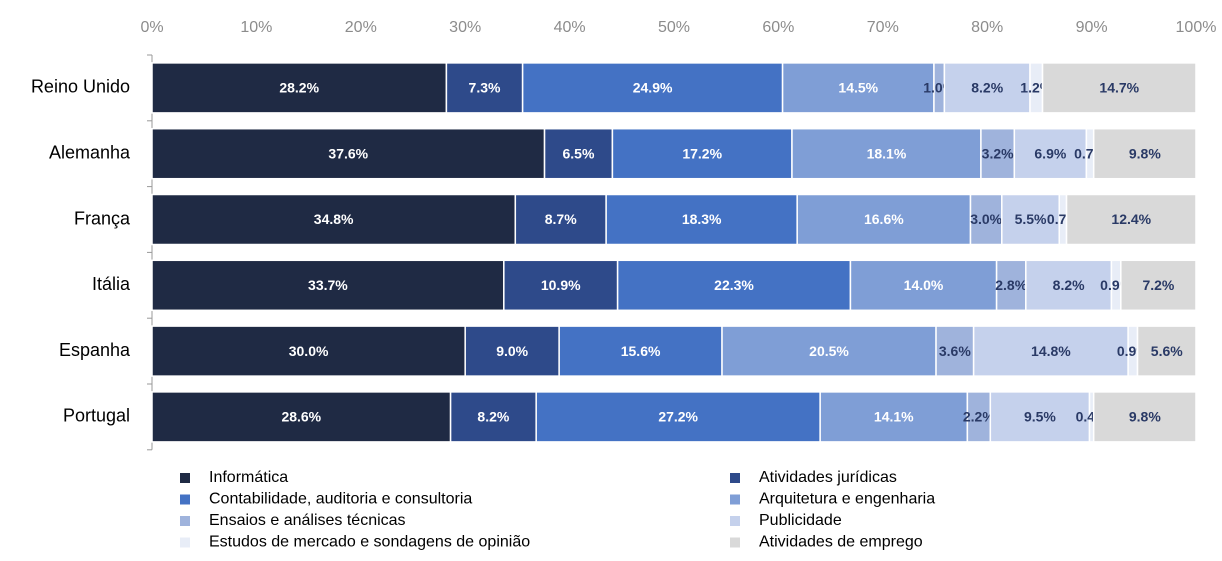  I want to click on value-label: 37.6%, so click(348, 153).